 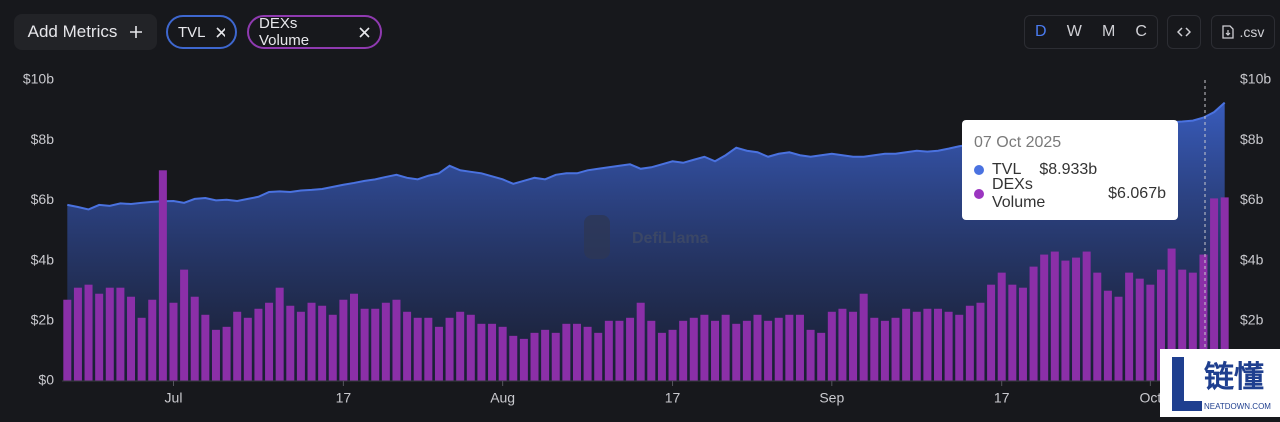 I want to click on watermark: DefiLlama, so click(x=646, y=237).